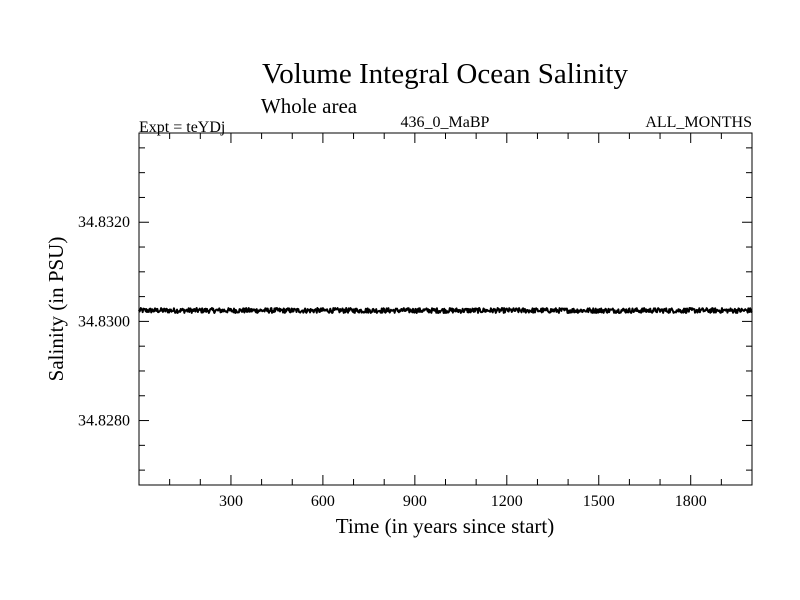 Image resolution: width=800 pixels, height=600 pixels. What do you see at coordinates (231, 501) in the screenshot?
I see `x-tick-label: 300` at bounding box center [231, 501].